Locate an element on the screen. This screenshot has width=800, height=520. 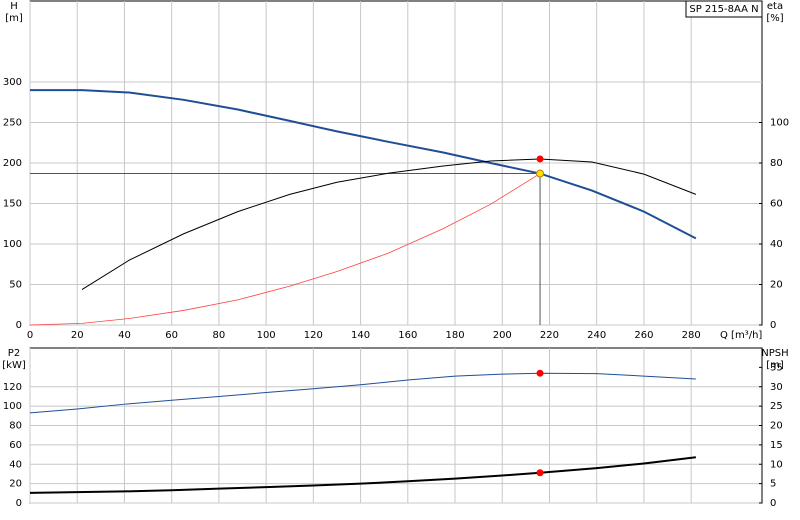
x-tick-label: 20 is located at coordinates (77, 335).